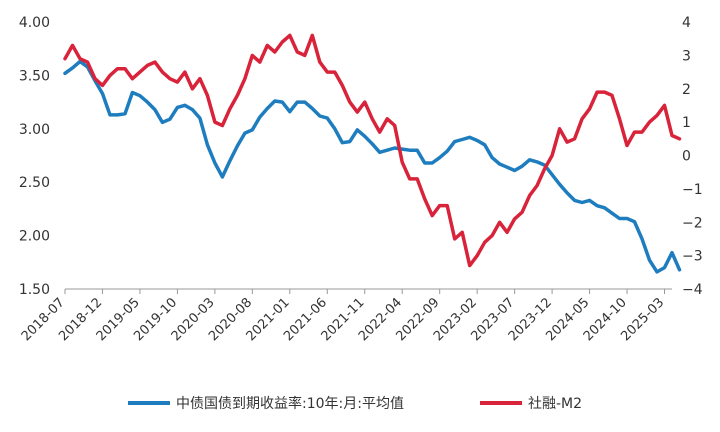 This screenshot has width=720, height=432. What do you see at coordinates (692, 257) in the screenshot?
I see `right-tick-label: −3` at bounding box center [692, 257].